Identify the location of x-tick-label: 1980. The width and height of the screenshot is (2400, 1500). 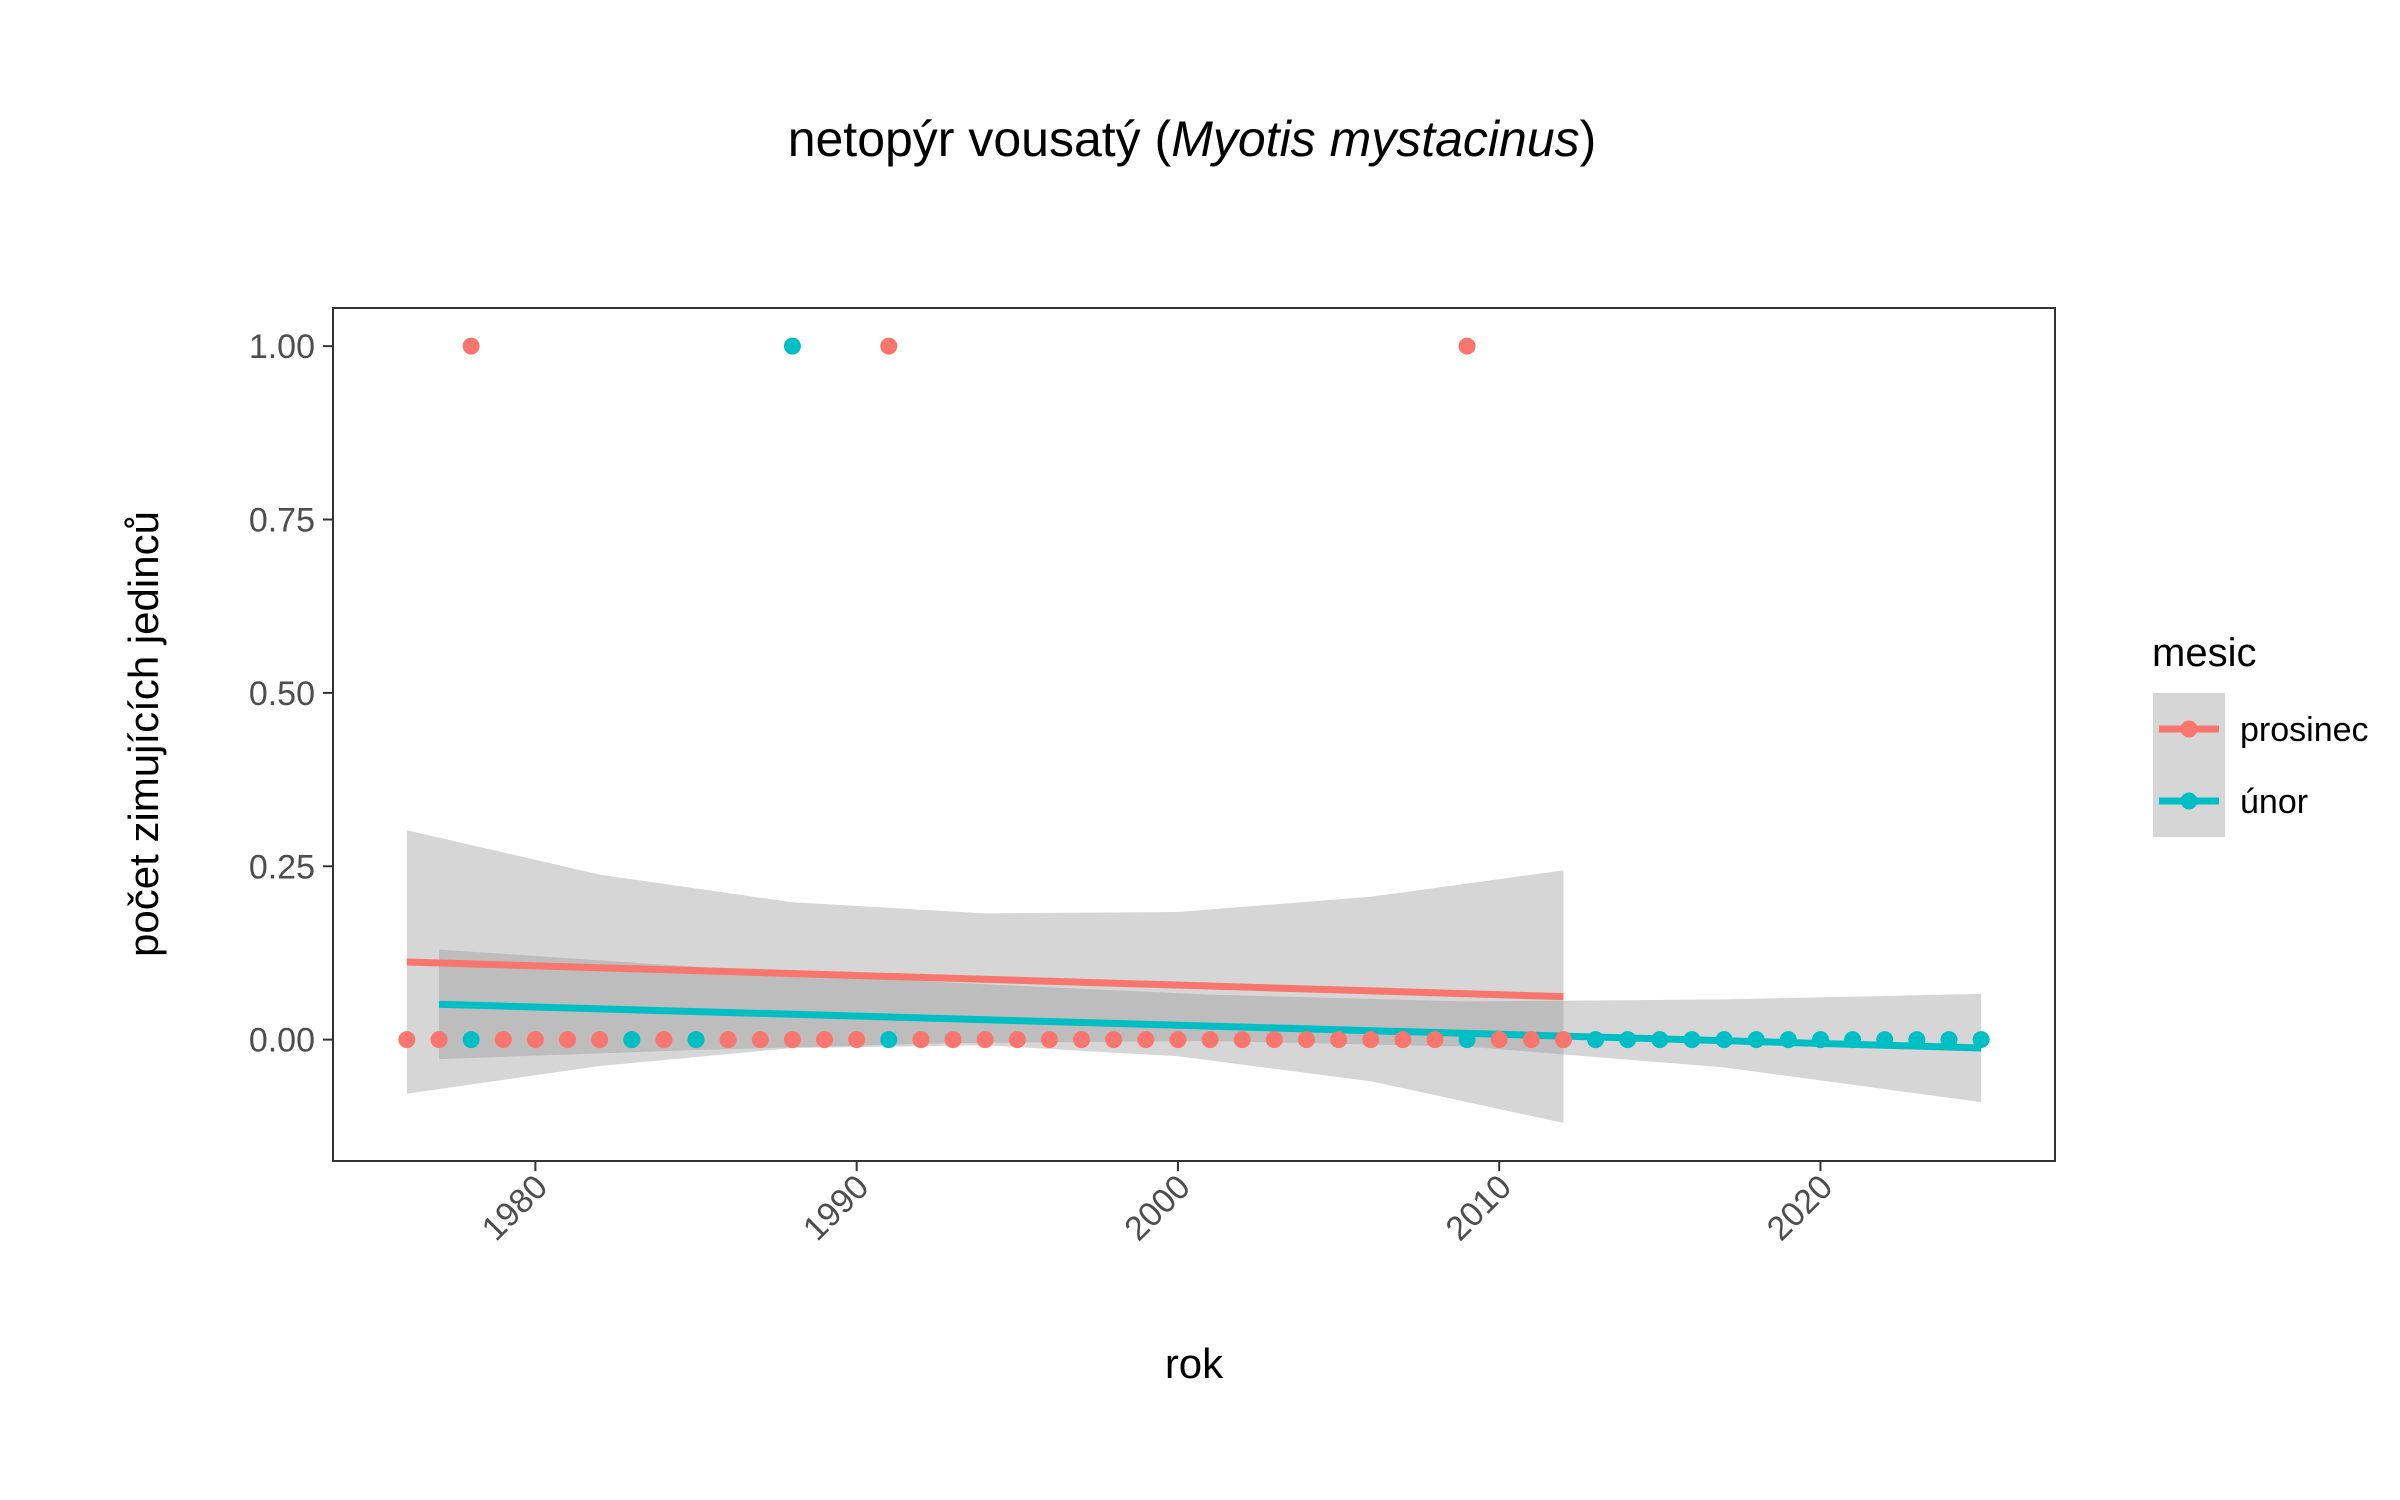
(515, 1208).